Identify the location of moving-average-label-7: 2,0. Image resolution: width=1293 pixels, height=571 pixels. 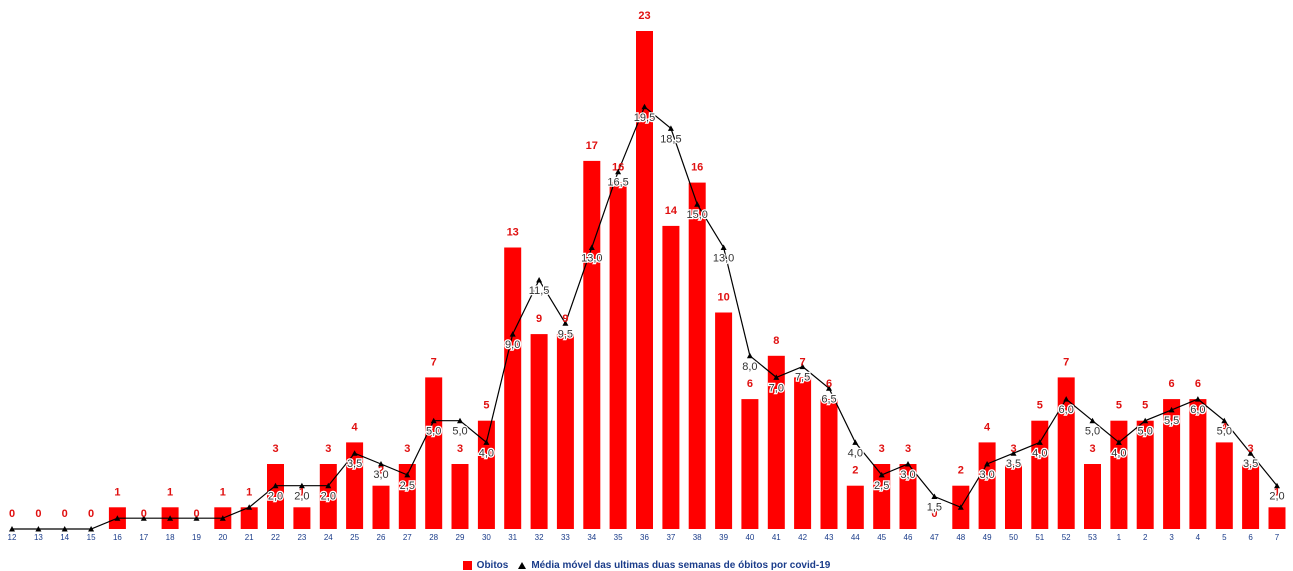
(1276, 497).